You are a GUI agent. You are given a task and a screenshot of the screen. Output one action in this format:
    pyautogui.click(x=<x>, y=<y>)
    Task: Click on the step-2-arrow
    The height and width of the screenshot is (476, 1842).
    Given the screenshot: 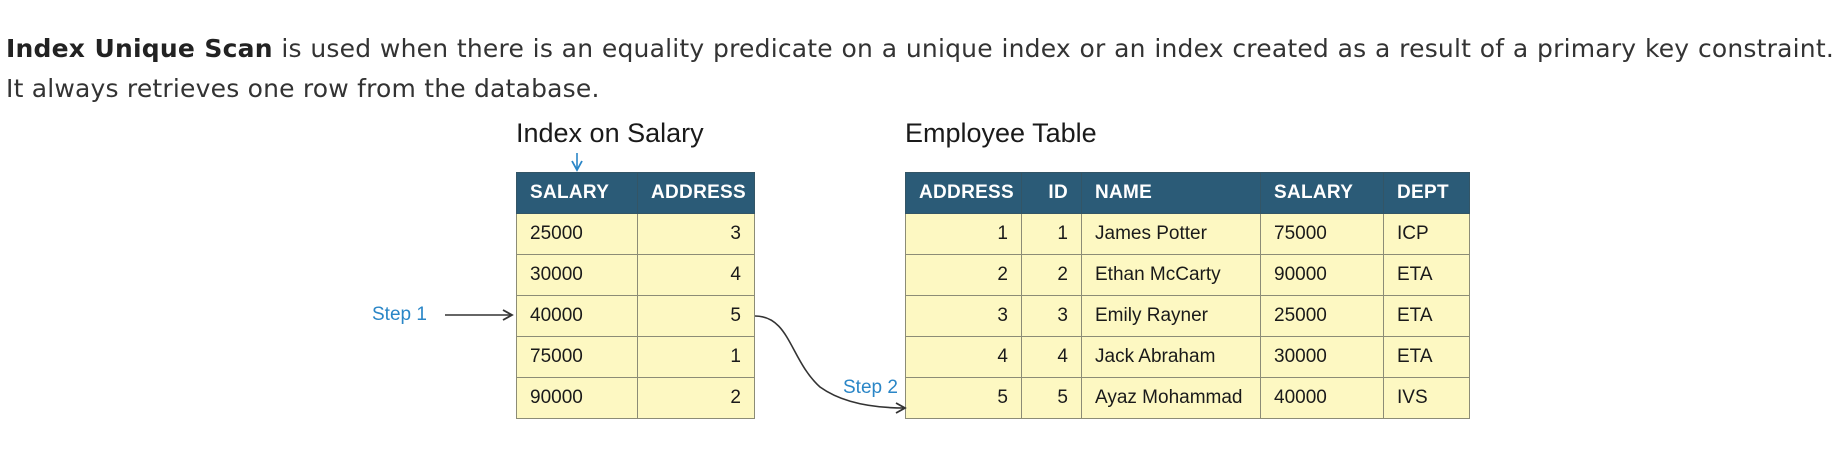 What is the action you would take?
    pyautogui.click(x=830, y=362)
    